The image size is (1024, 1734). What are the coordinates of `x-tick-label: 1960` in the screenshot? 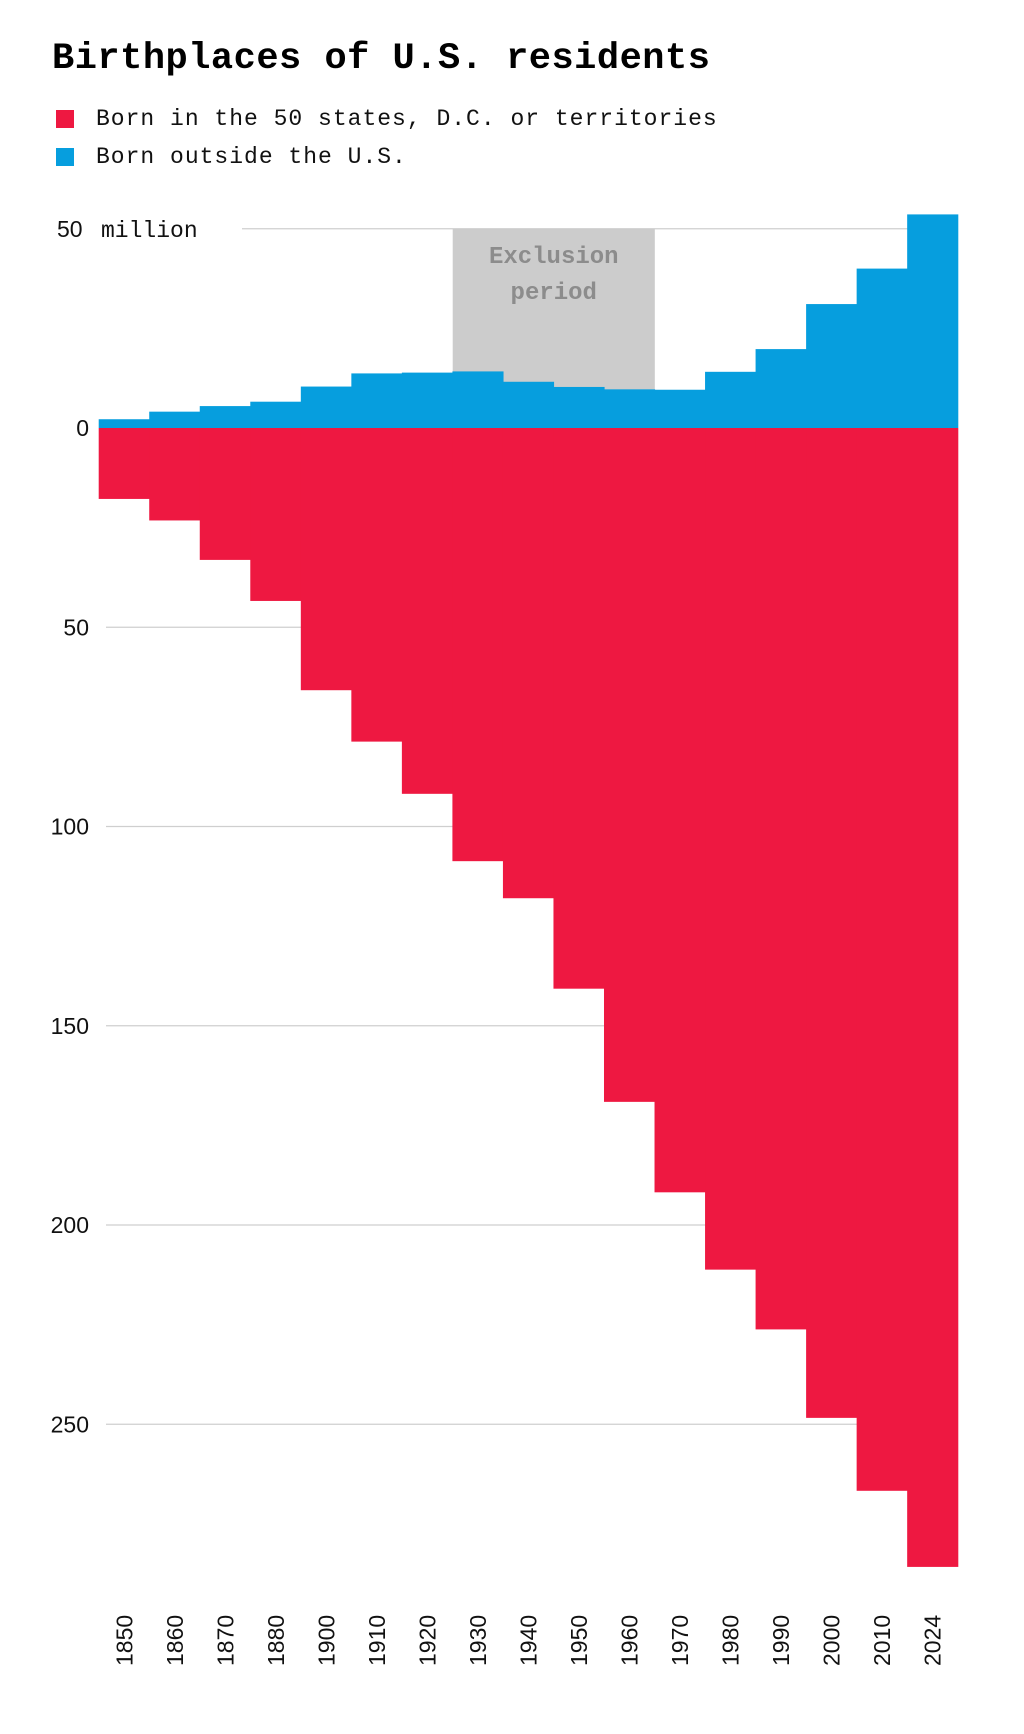 It's located at (630, 1640).